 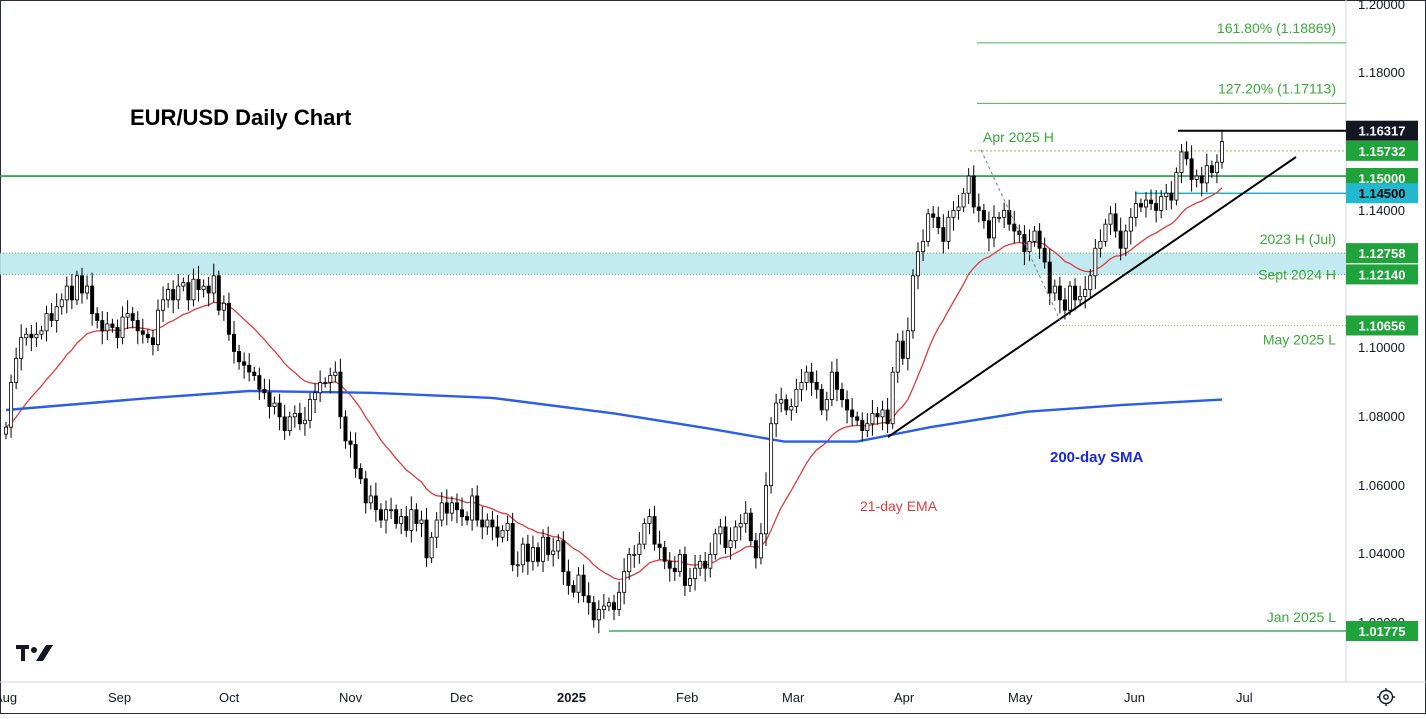 What do you see at coordinates (1298, 239) in the screenshot?
I see `level-label: 2023 H (Jul)` at bounding box center [1298, 239].